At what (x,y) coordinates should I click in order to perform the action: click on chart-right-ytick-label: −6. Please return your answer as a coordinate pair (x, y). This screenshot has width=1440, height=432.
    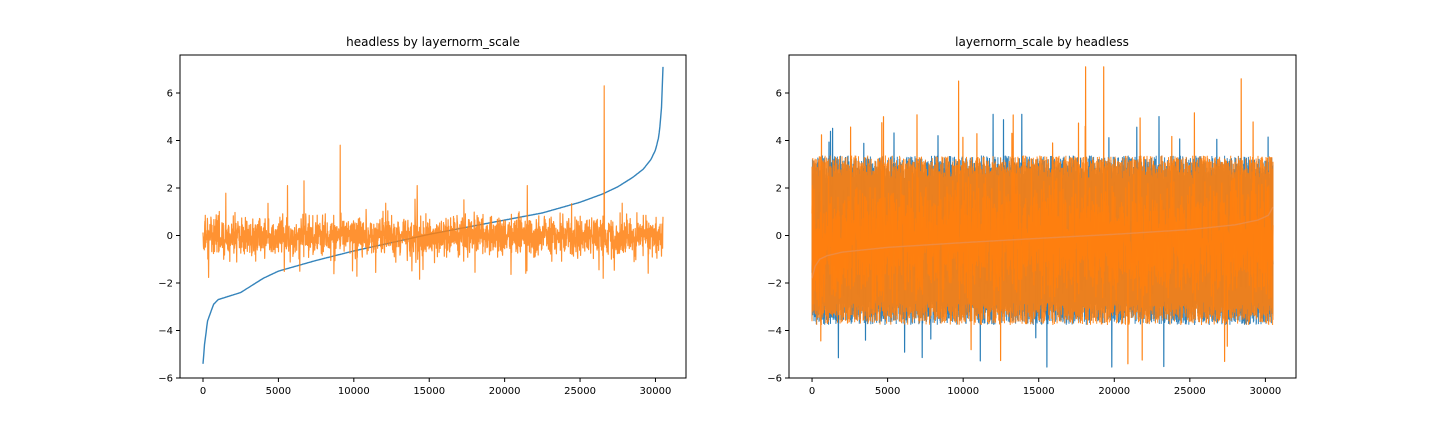
    Looking at the image, I should click on (774, 379).